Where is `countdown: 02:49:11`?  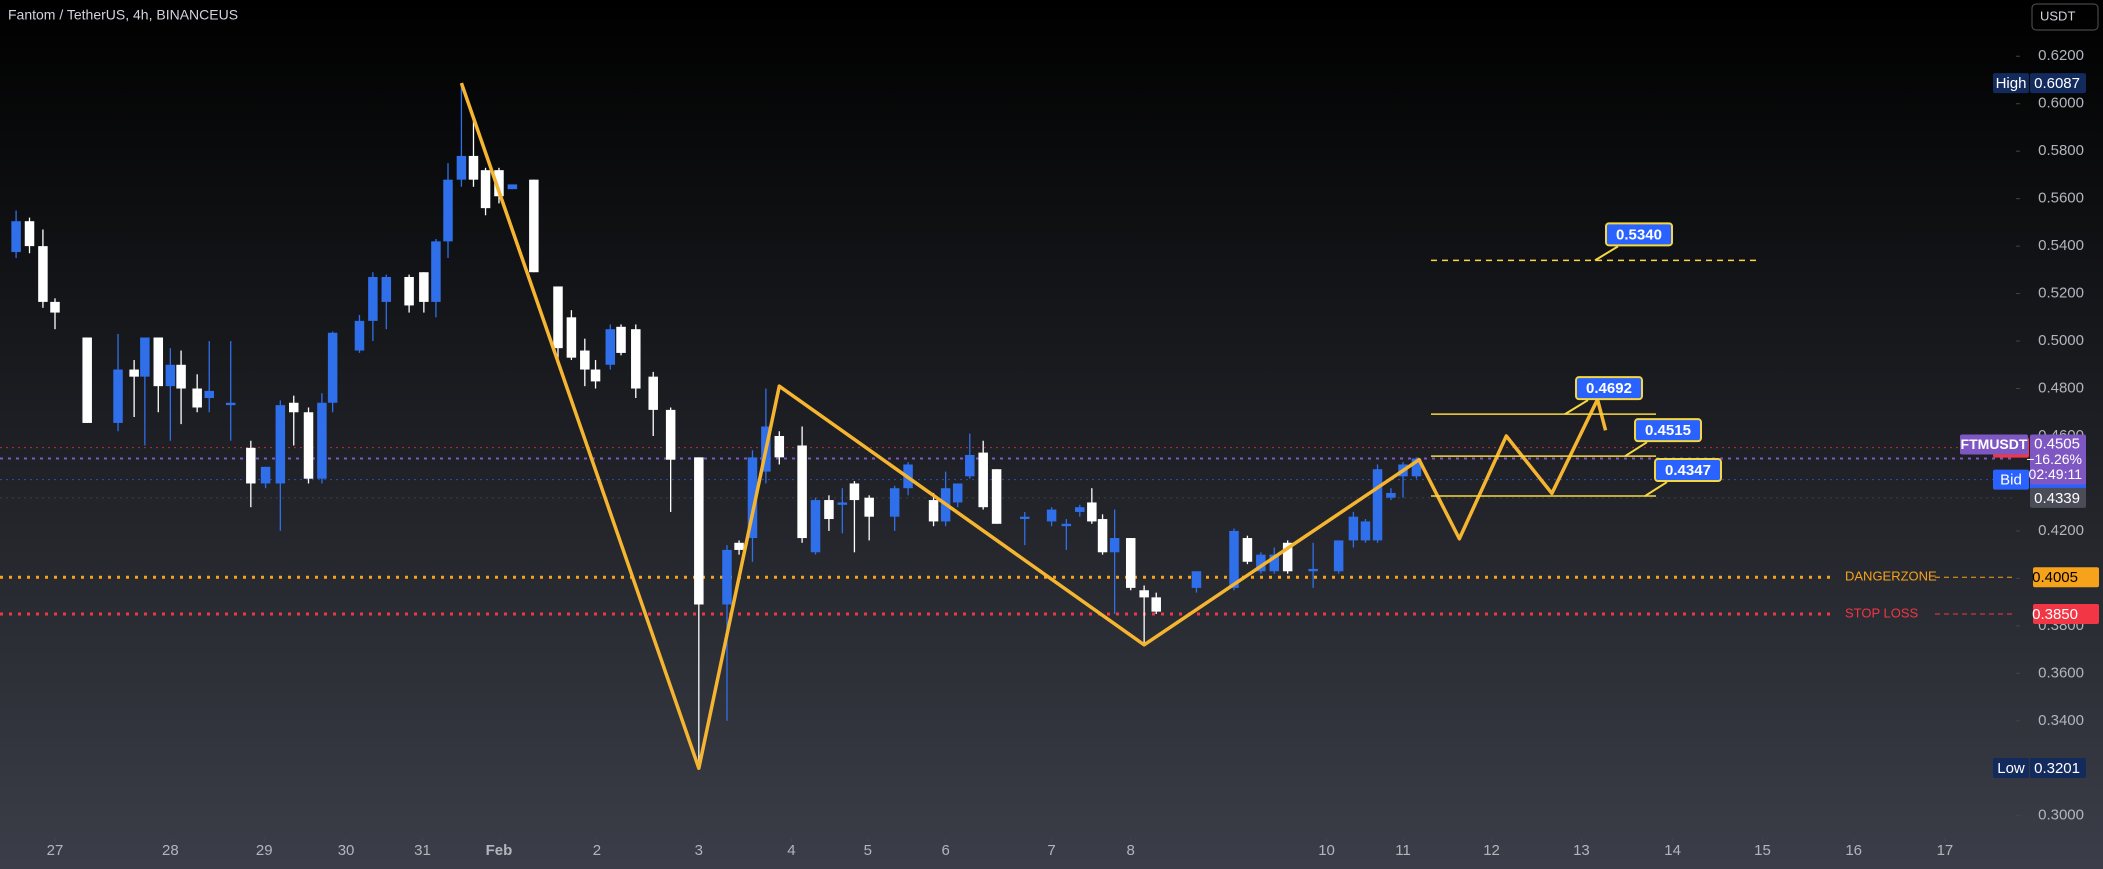
countdown: 02:49:11 is located at coordinates (2056, 474).